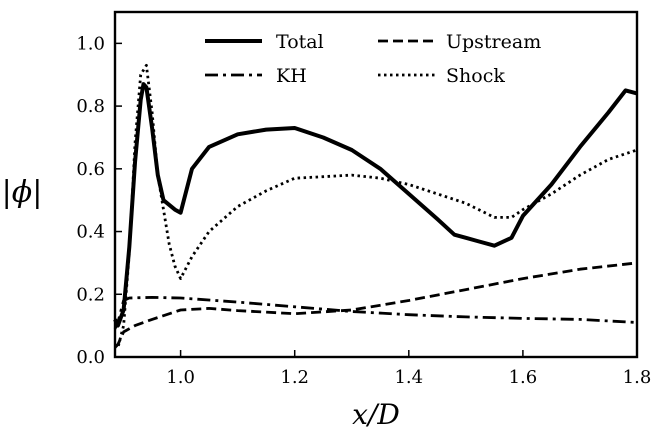 This screenshot has height=447, width=664. I want to click on y-tick-label: 0.4, so click(90, 232).